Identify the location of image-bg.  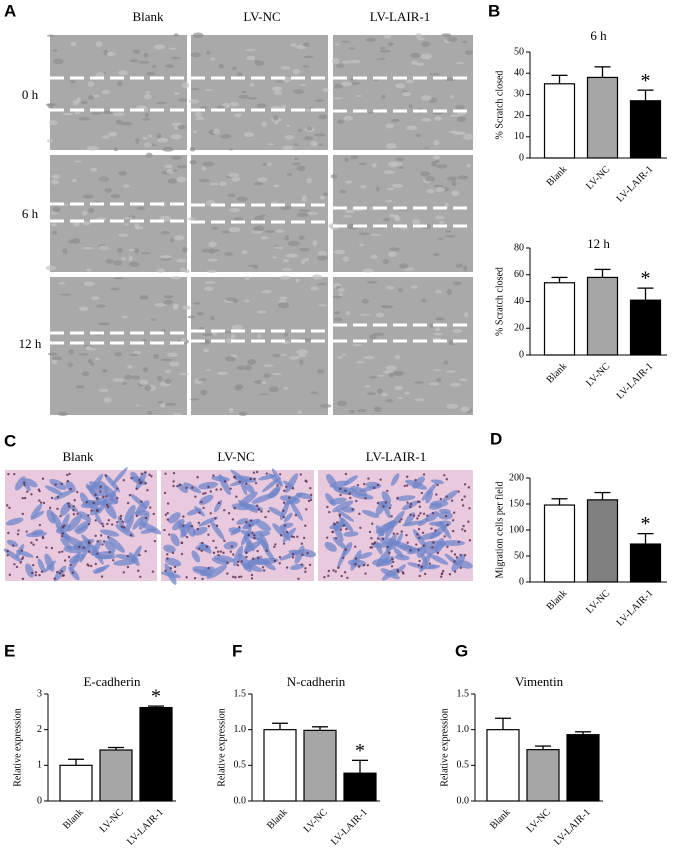
(403, 346).